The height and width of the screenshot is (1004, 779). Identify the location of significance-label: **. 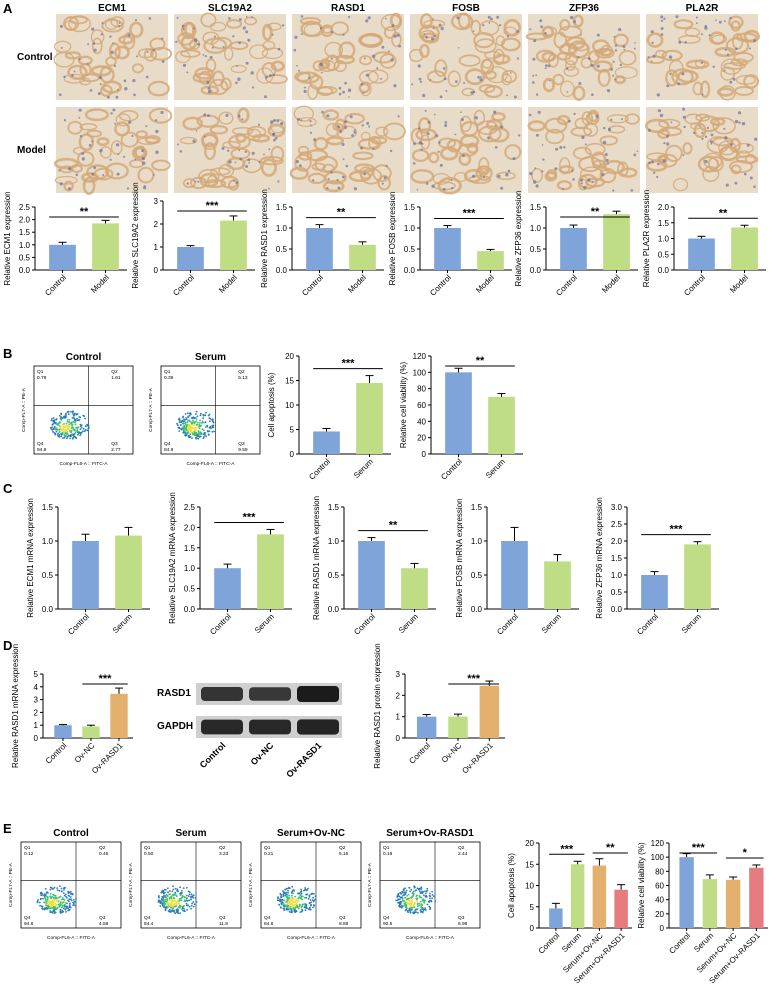
(480, 361).